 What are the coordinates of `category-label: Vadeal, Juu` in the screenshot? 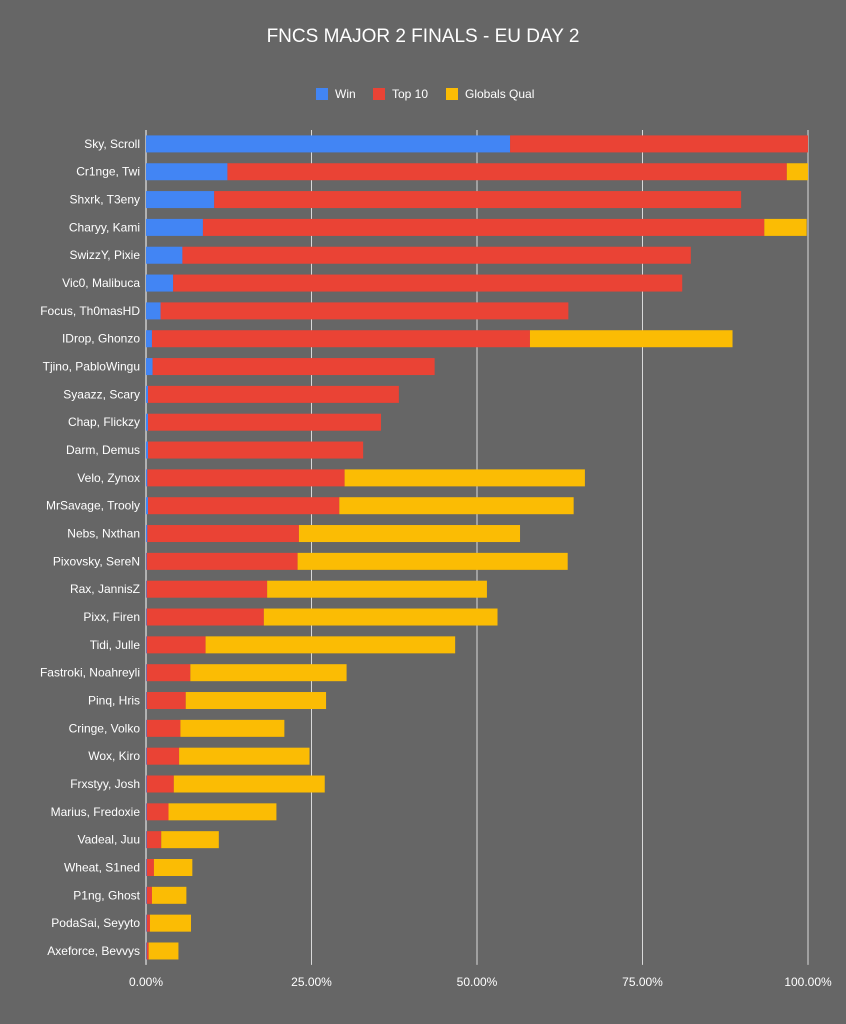 It's located at (109, 840).